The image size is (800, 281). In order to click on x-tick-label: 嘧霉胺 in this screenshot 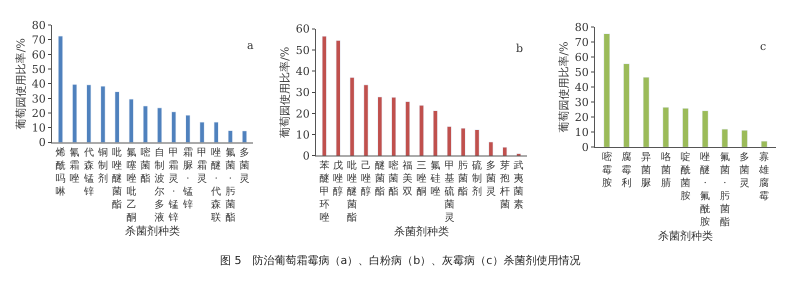, I will do `click(607, 170)`.